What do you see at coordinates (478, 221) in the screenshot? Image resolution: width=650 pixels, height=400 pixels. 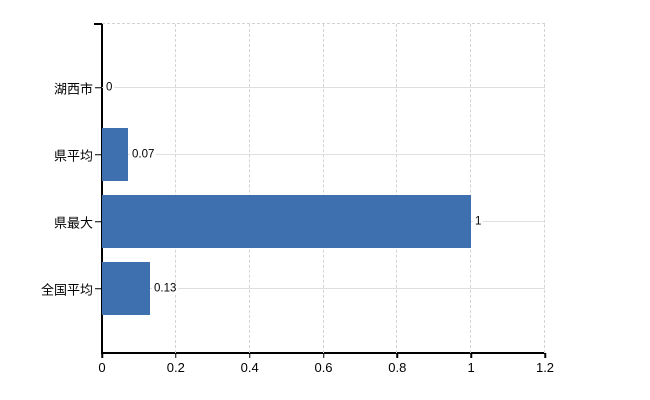 I see `bar-value-label: 1` at bounding box center [478, 221].